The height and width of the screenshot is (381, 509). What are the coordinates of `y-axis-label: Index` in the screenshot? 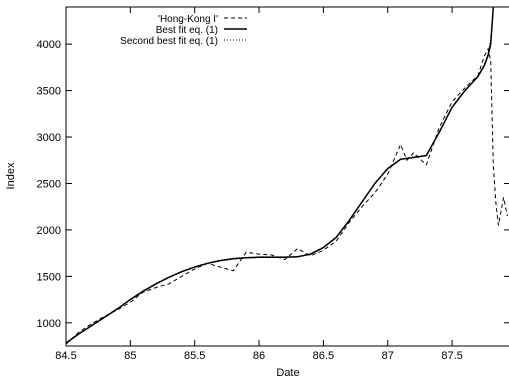 It's located at (11, 175).